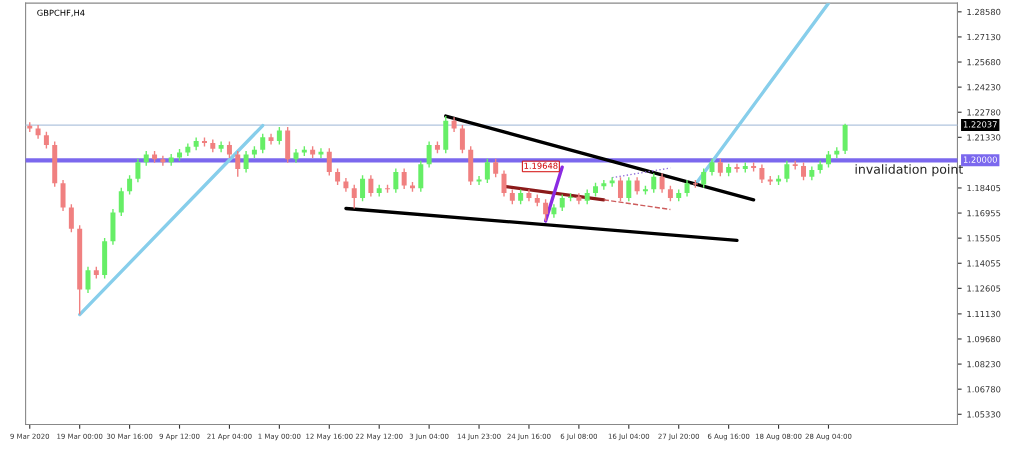 This screenshot has width=1024, height=454. Describe the element at coordinates (984, 238) in the screenshot. I see `y-tick-label: 1.15505` at that location.